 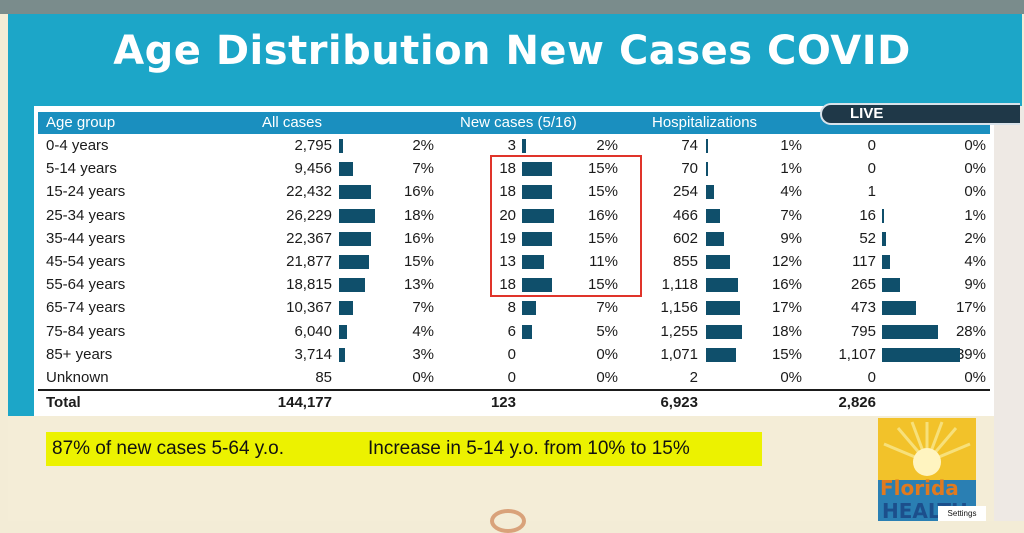 I want to click on cell-all-pct: 3%, so click(x=423, y=354).